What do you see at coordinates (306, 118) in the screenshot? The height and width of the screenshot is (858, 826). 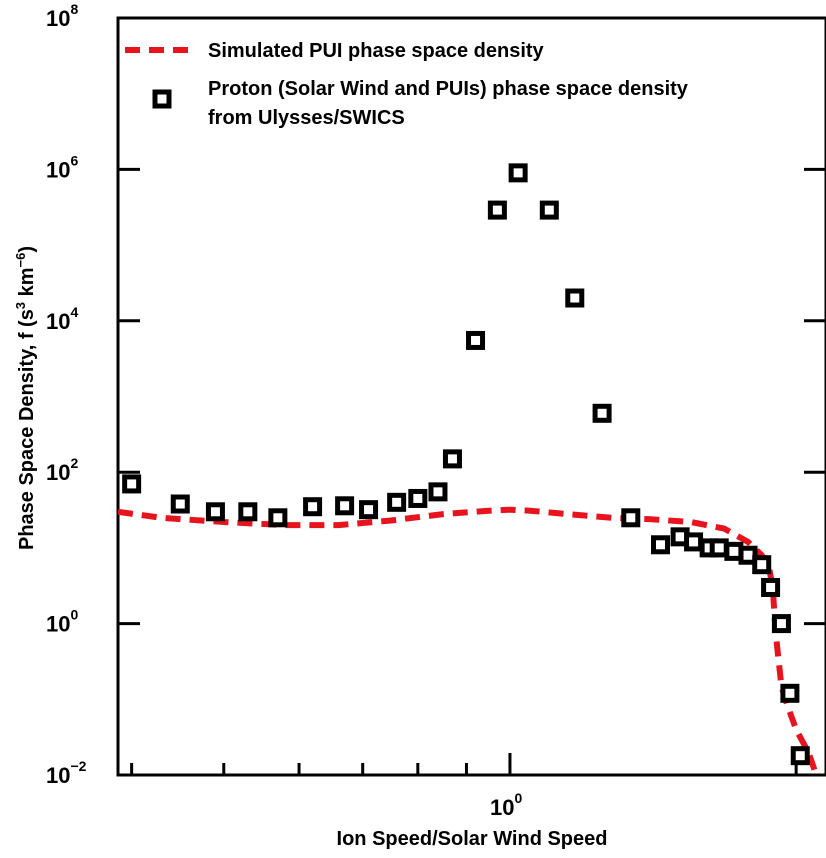 I see `legend-label-proton-source: from Ulysses/SWICS` at bounding box center [306, 118].